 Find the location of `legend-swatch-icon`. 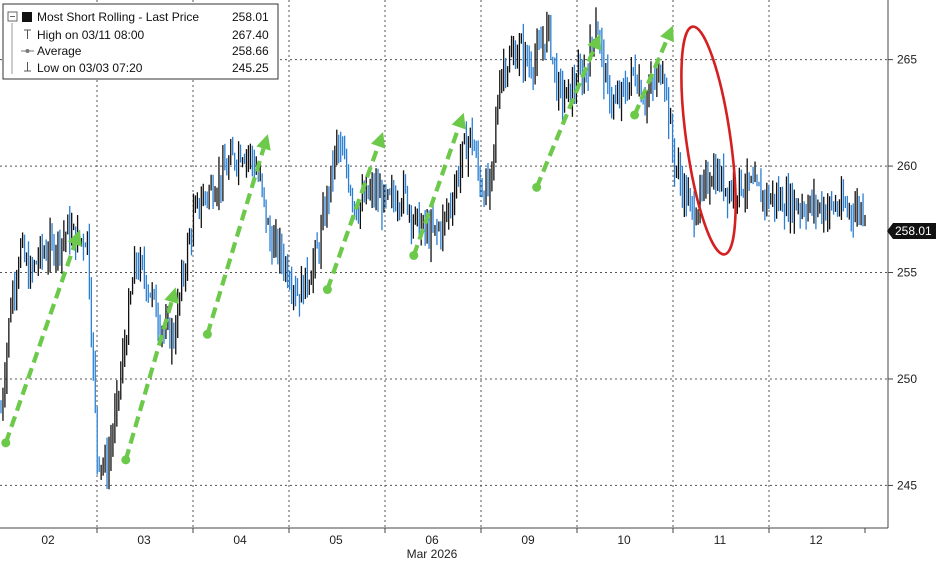

legend-swatch-icon is located at coordinates (27, 17).